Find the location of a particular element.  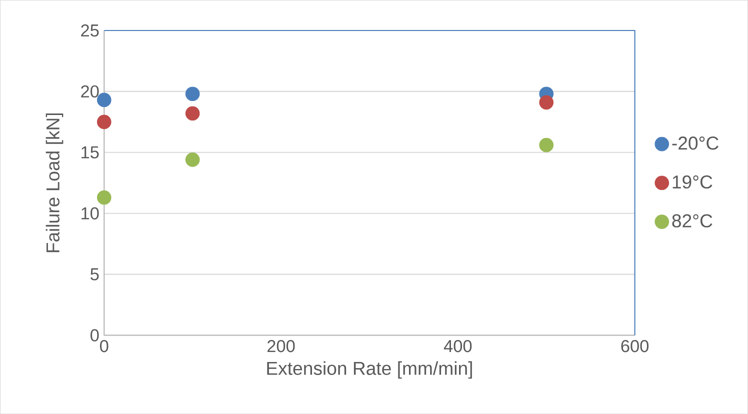

y-tick-label: 10 is located at coordinates (90, 213).